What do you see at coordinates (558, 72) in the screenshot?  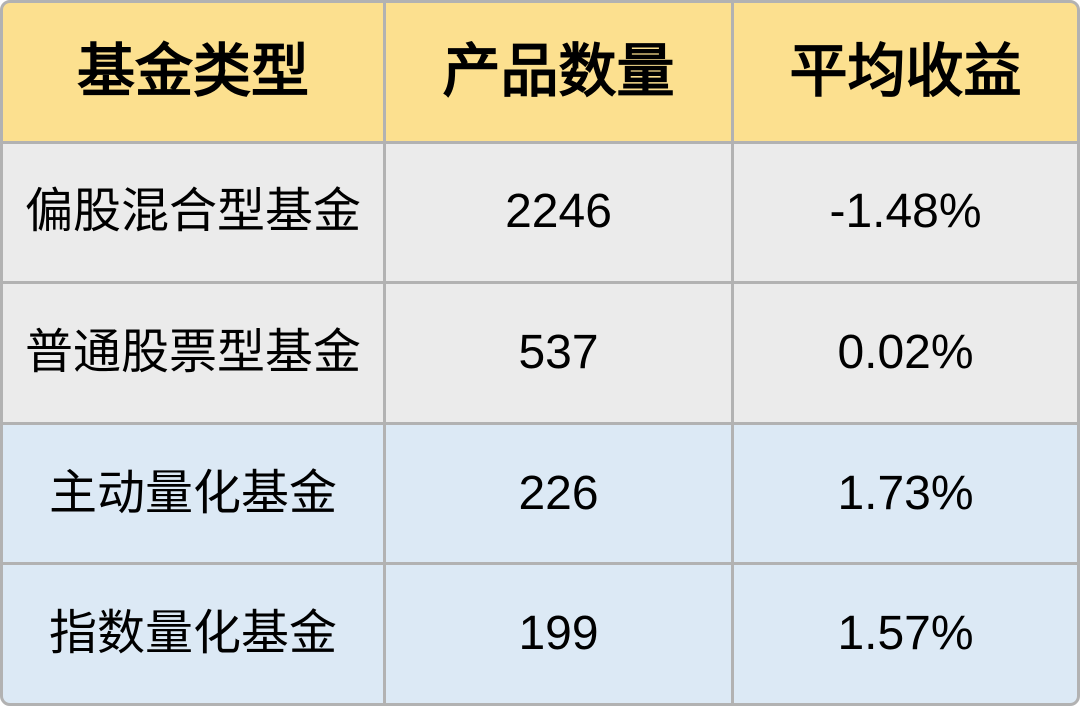 I see `header-product-count: 产品数量` at bounding box center [558, 72].